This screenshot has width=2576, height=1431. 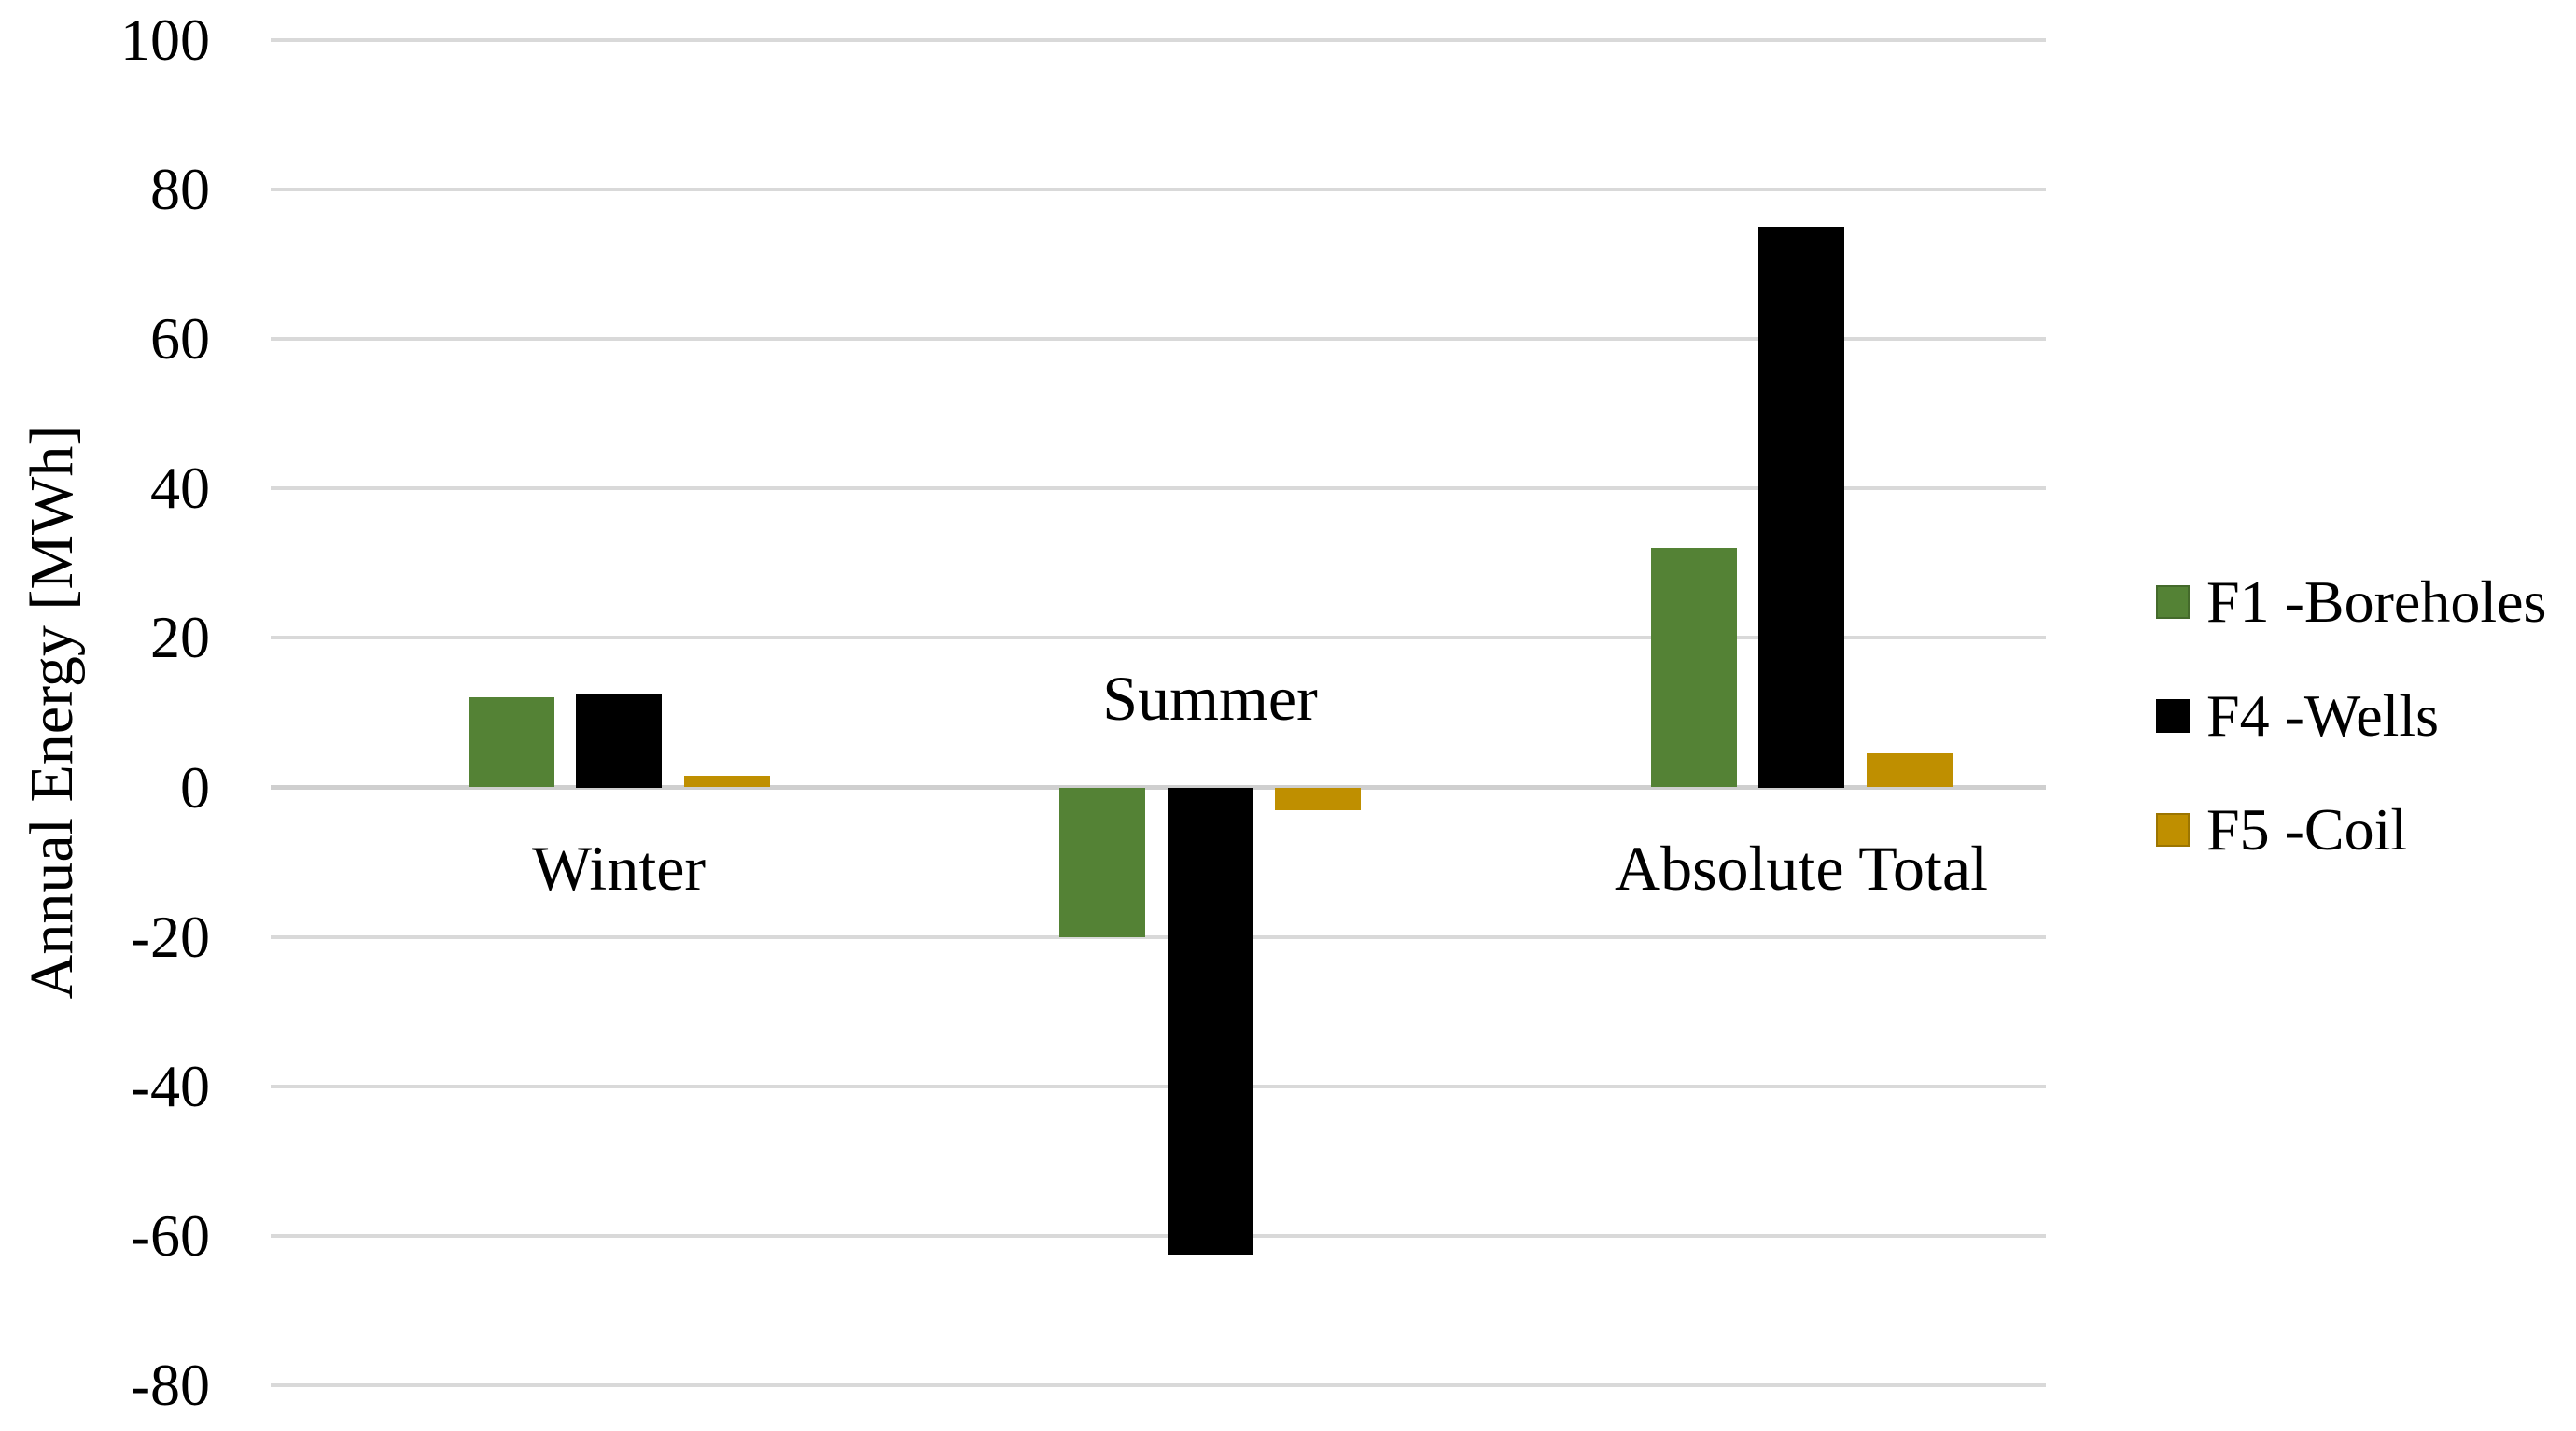 What do you see at coordinates (180, 488) in the screenshot?
I see `y-tick-label: 40` at bounding box center [180, 488].